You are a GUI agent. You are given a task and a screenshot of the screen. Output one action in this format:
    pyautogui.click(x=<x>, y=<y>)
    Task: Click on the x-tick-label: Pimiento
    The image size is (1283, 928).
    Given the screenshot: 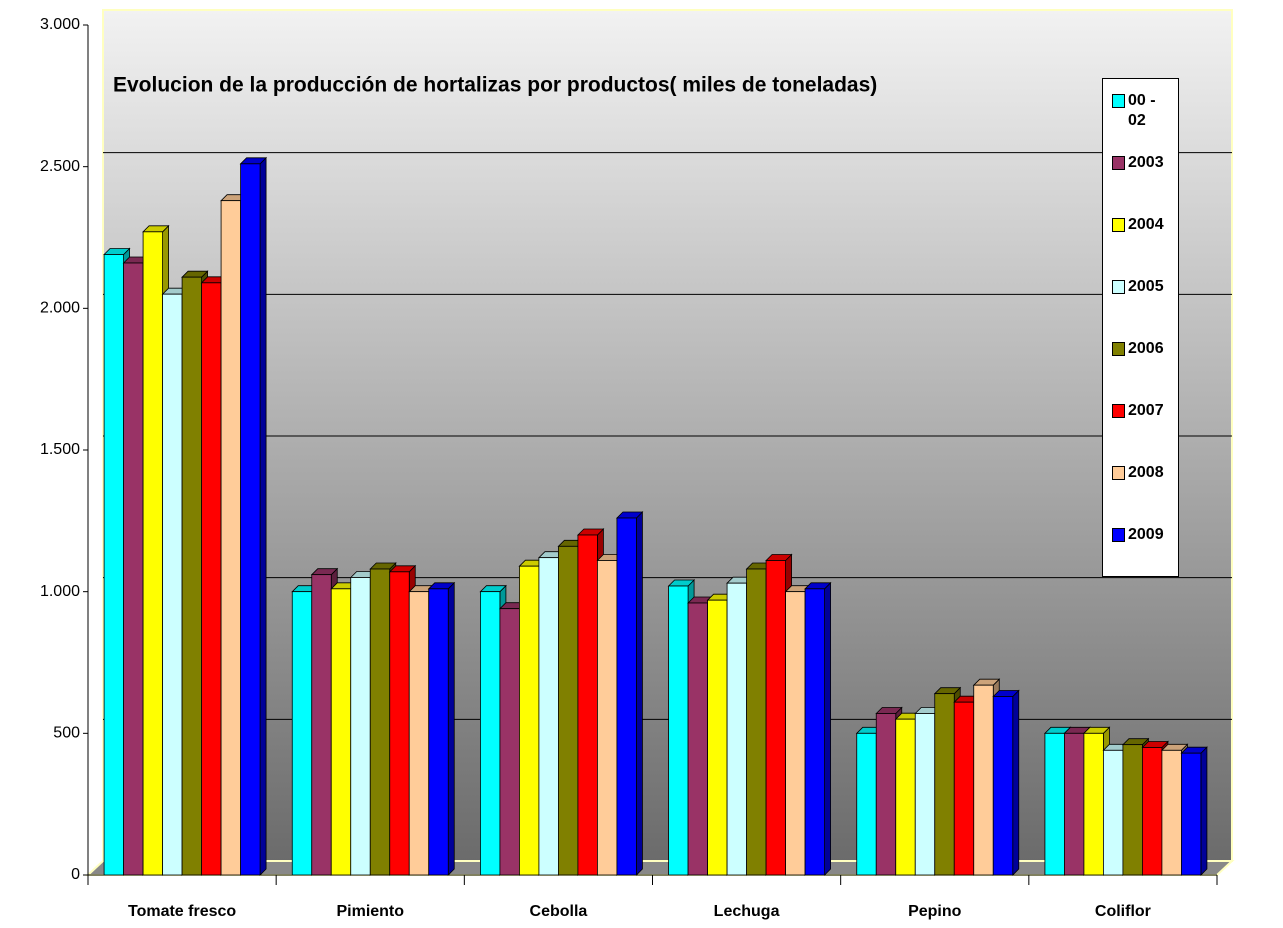 What is the action you would take?
    pyautogui.click(x=370, y=911)
    